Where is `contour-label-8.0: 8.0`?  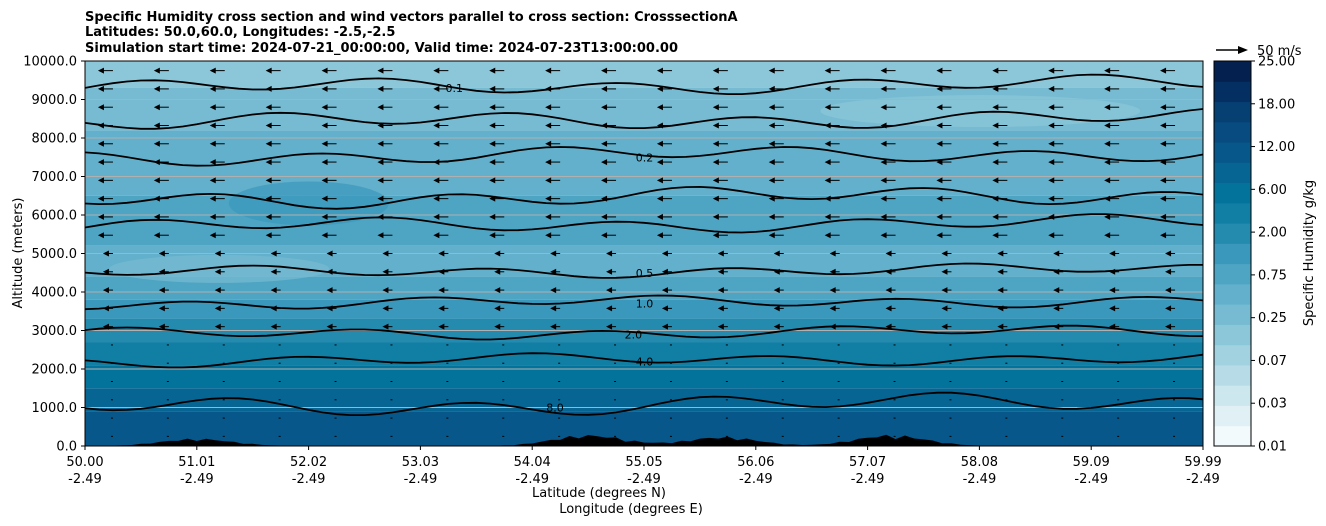 contour-label-8.0: 8.0 is located at coordinates (555, 408).